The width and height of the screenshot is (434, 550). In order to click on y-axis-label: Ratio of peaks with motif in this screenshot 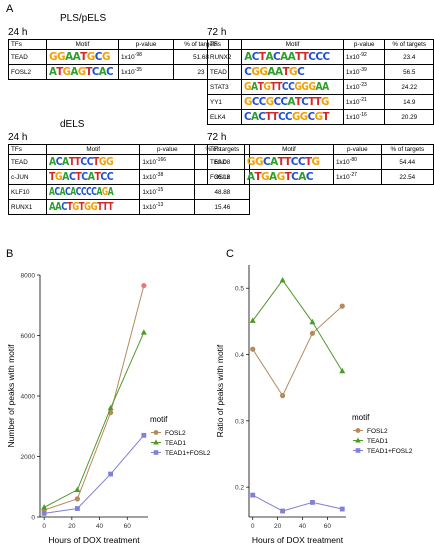, I will do `click(220, 390)`.